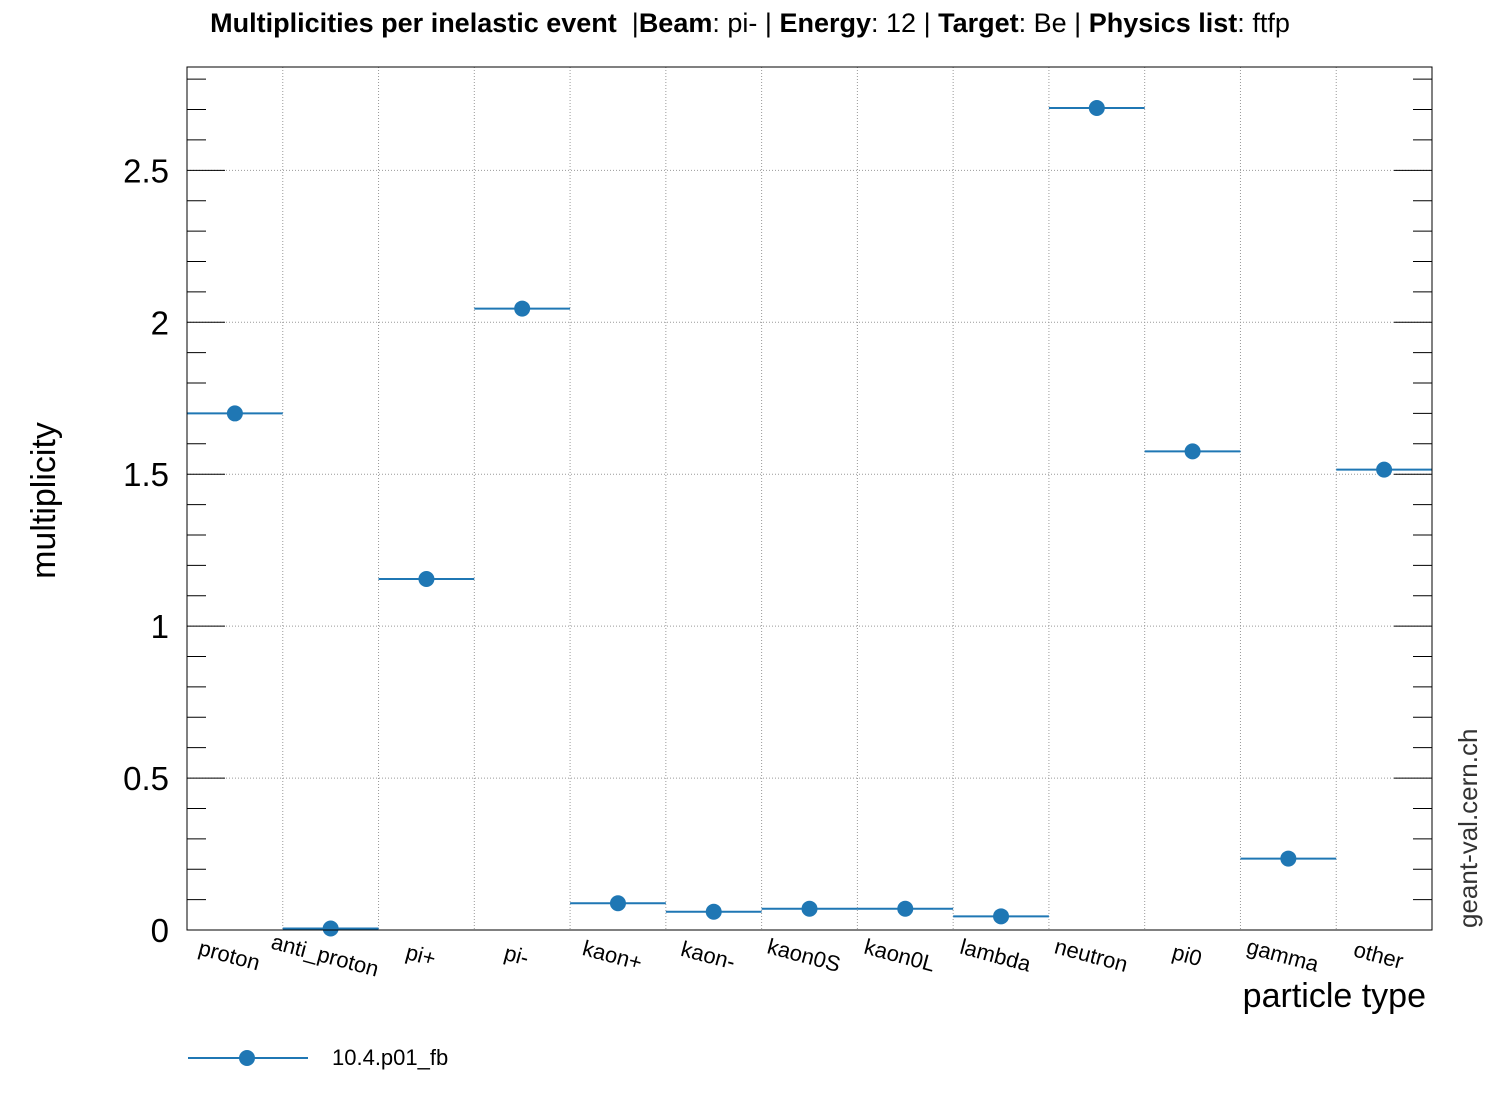  What do you see at coordinates (900, 955) in the screenshot?
I see `x-tick-label: kaon0L` at bounding box center [900, 955].